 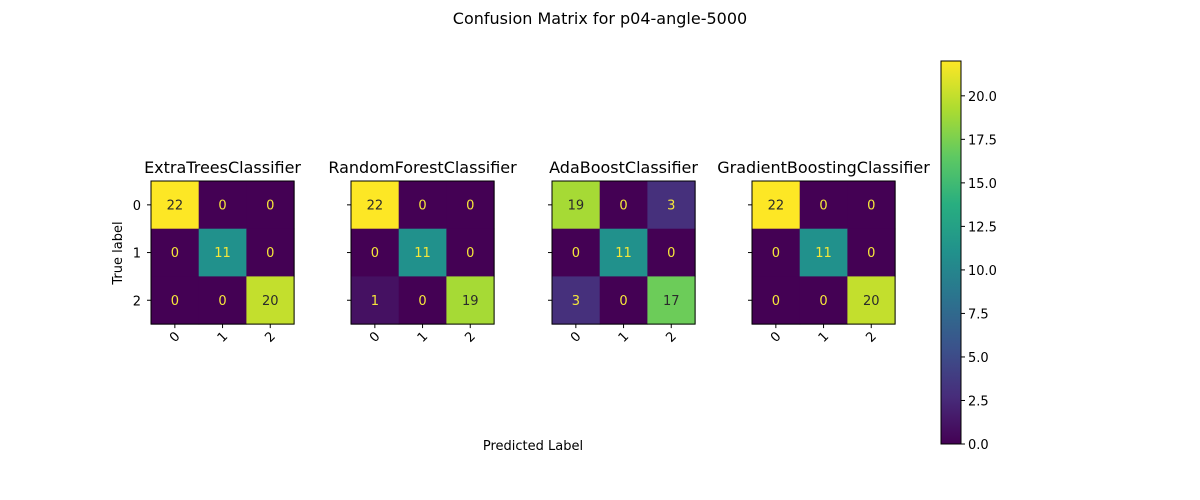 What do you see at coordinates (623, 167) in the screenshot?
I see `panel-title: AdaBoostClassifier` at bounding box center [623, 167].